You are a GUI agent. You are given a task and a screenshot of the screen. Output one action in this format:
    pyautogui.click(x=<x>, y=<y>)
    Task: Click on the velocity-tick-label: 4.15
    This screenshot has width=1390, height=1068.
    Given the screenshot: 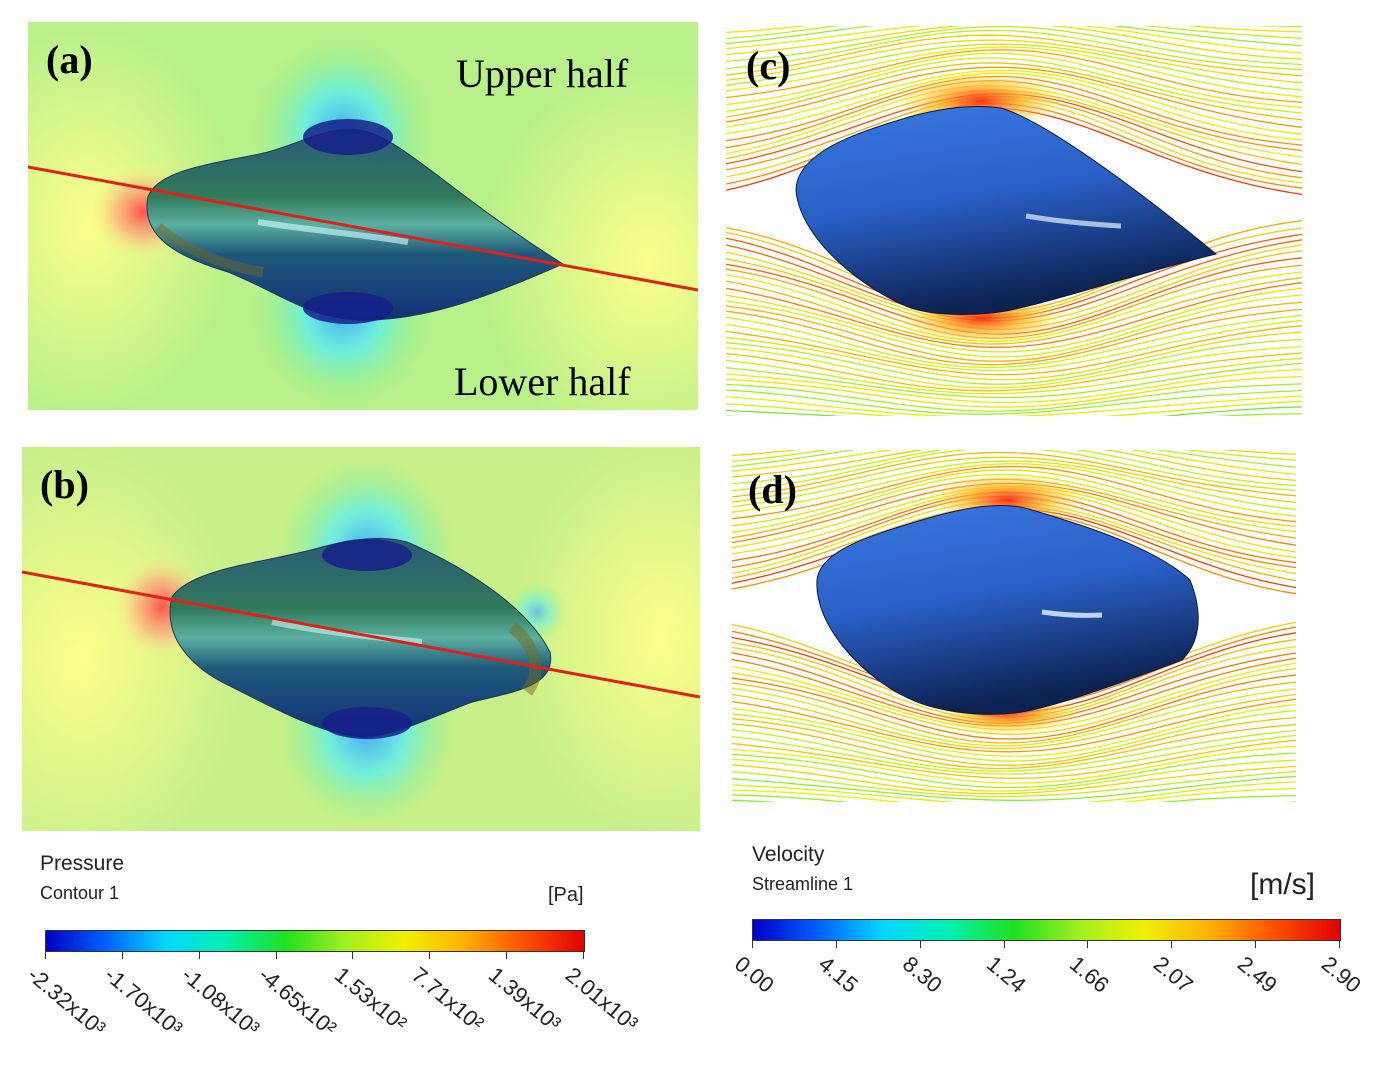 What is the action you would take?
    pyautogui.click(x=838, y=974)
    